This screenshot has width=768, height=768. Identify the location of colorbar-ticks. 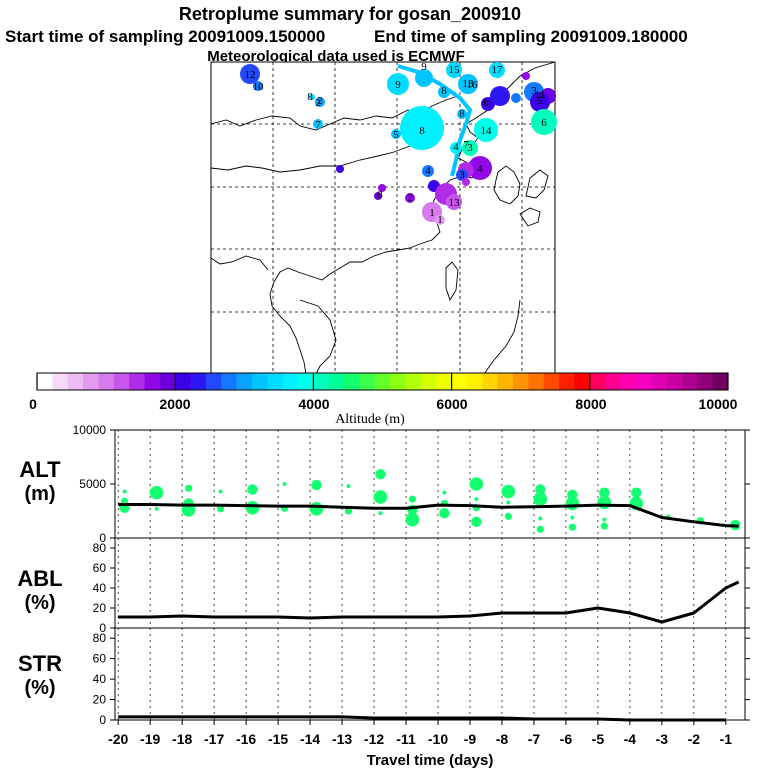
(382, 381).